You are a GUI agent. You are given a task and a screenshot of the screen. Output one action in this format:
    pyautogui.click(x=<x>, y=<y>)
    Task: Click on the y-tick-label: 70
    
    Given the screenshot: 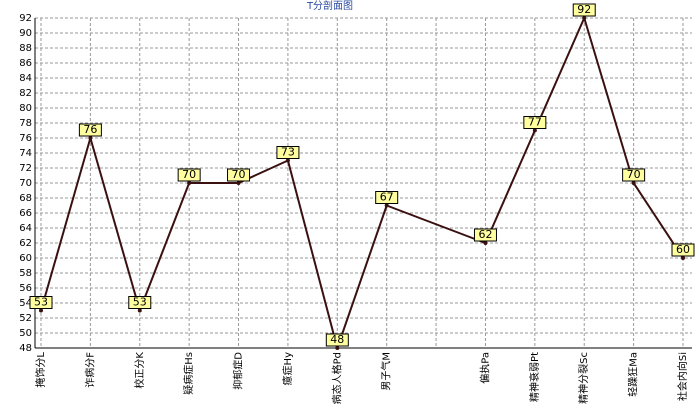 What is the action you would take?
    pyautogui.click(x=25, y=183)
    